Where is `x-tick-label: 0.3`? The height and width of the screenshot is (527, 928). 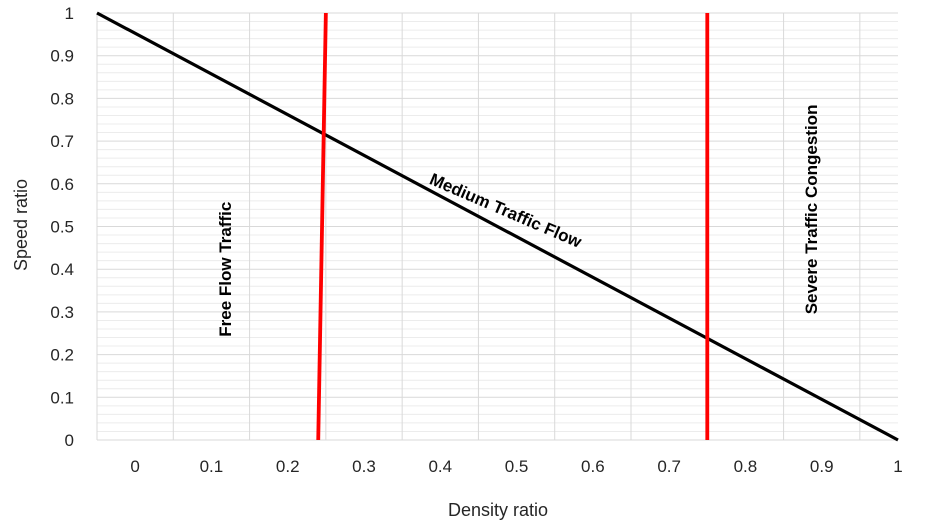
x-tick-label: 0.3 is located at coordinates (364, 466).